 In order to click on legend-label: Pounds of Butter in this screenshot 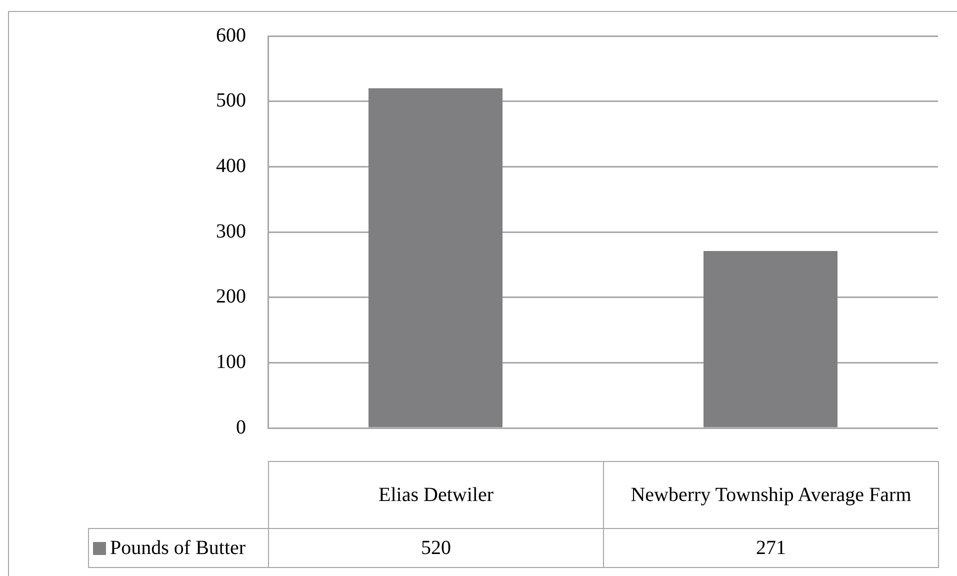, I will do `click(178, 548)`.